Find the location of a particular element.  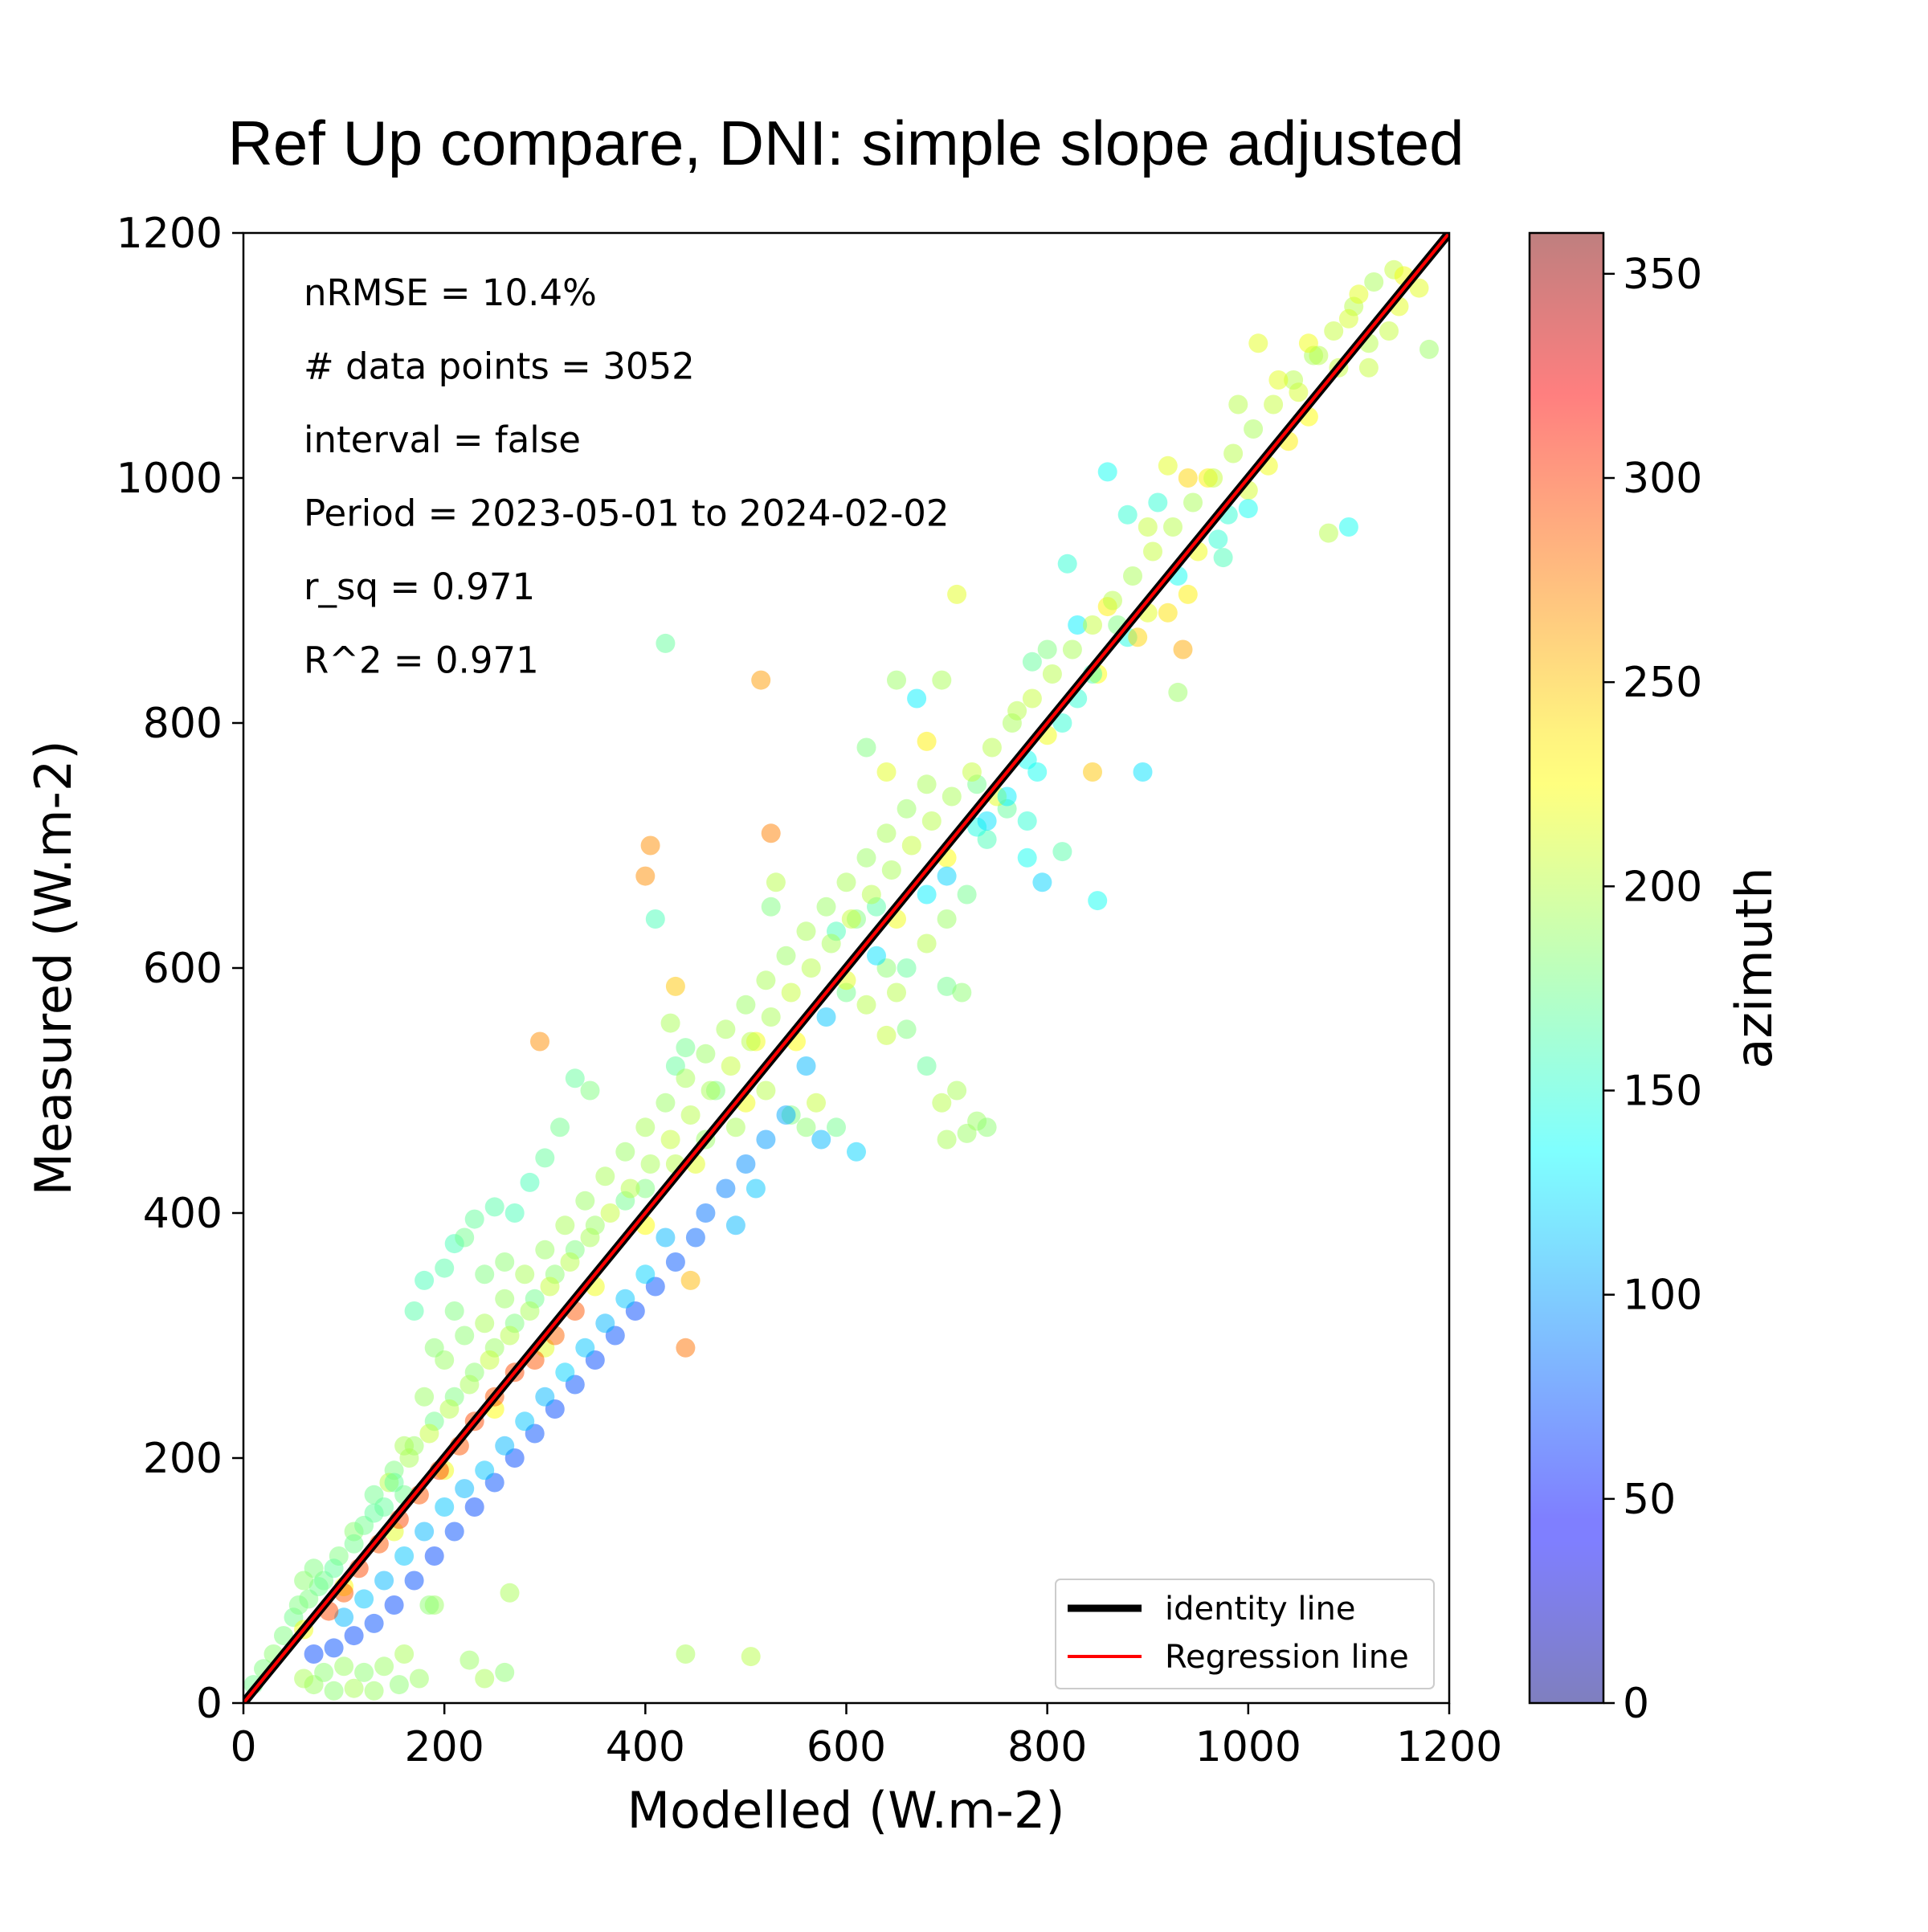

colorbar-tick-label: 200 is located at coordinates (1662, 887).